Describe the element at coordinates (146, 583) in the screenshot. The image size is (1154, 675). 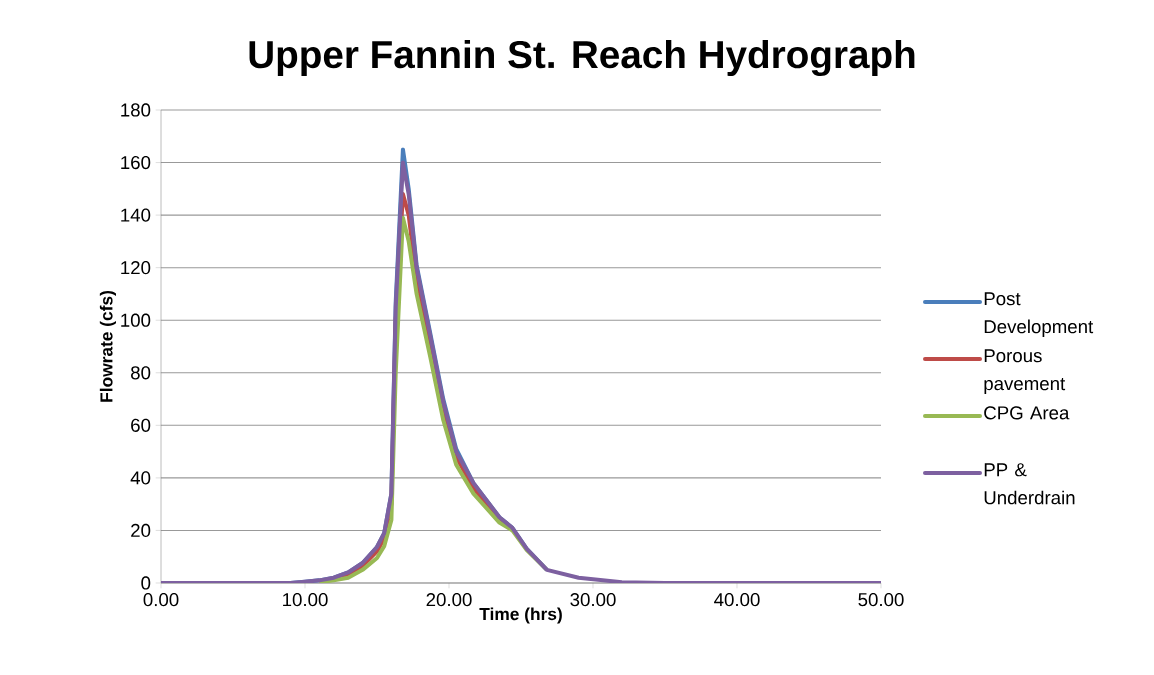
I see `y-tick-label: 0` at that location.